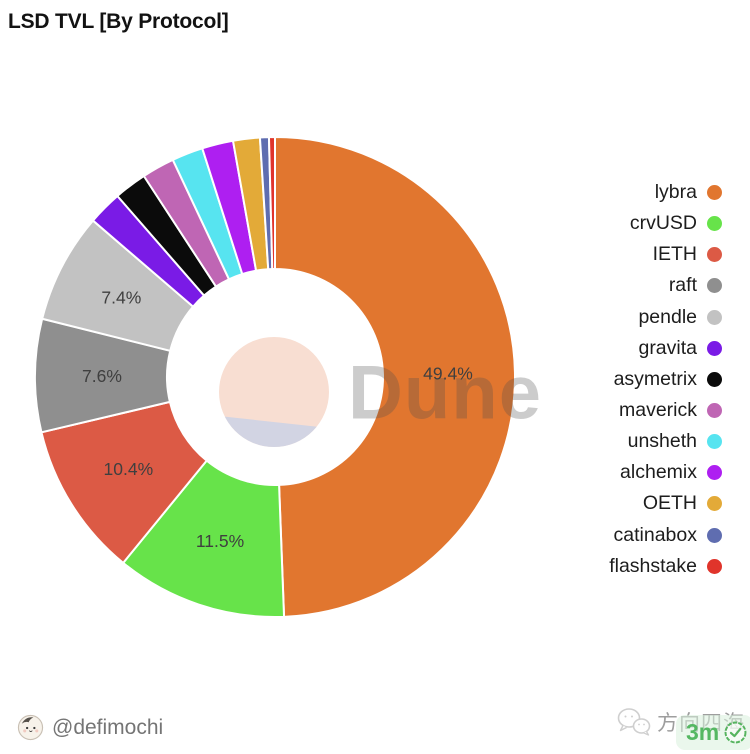 This screenshot has width=750, height=754. What do you see at coordinates (118, 21) in the screenshot?
I see `chart-title: LSD TVL [By Protocol]` at bounding box center [118, 21].